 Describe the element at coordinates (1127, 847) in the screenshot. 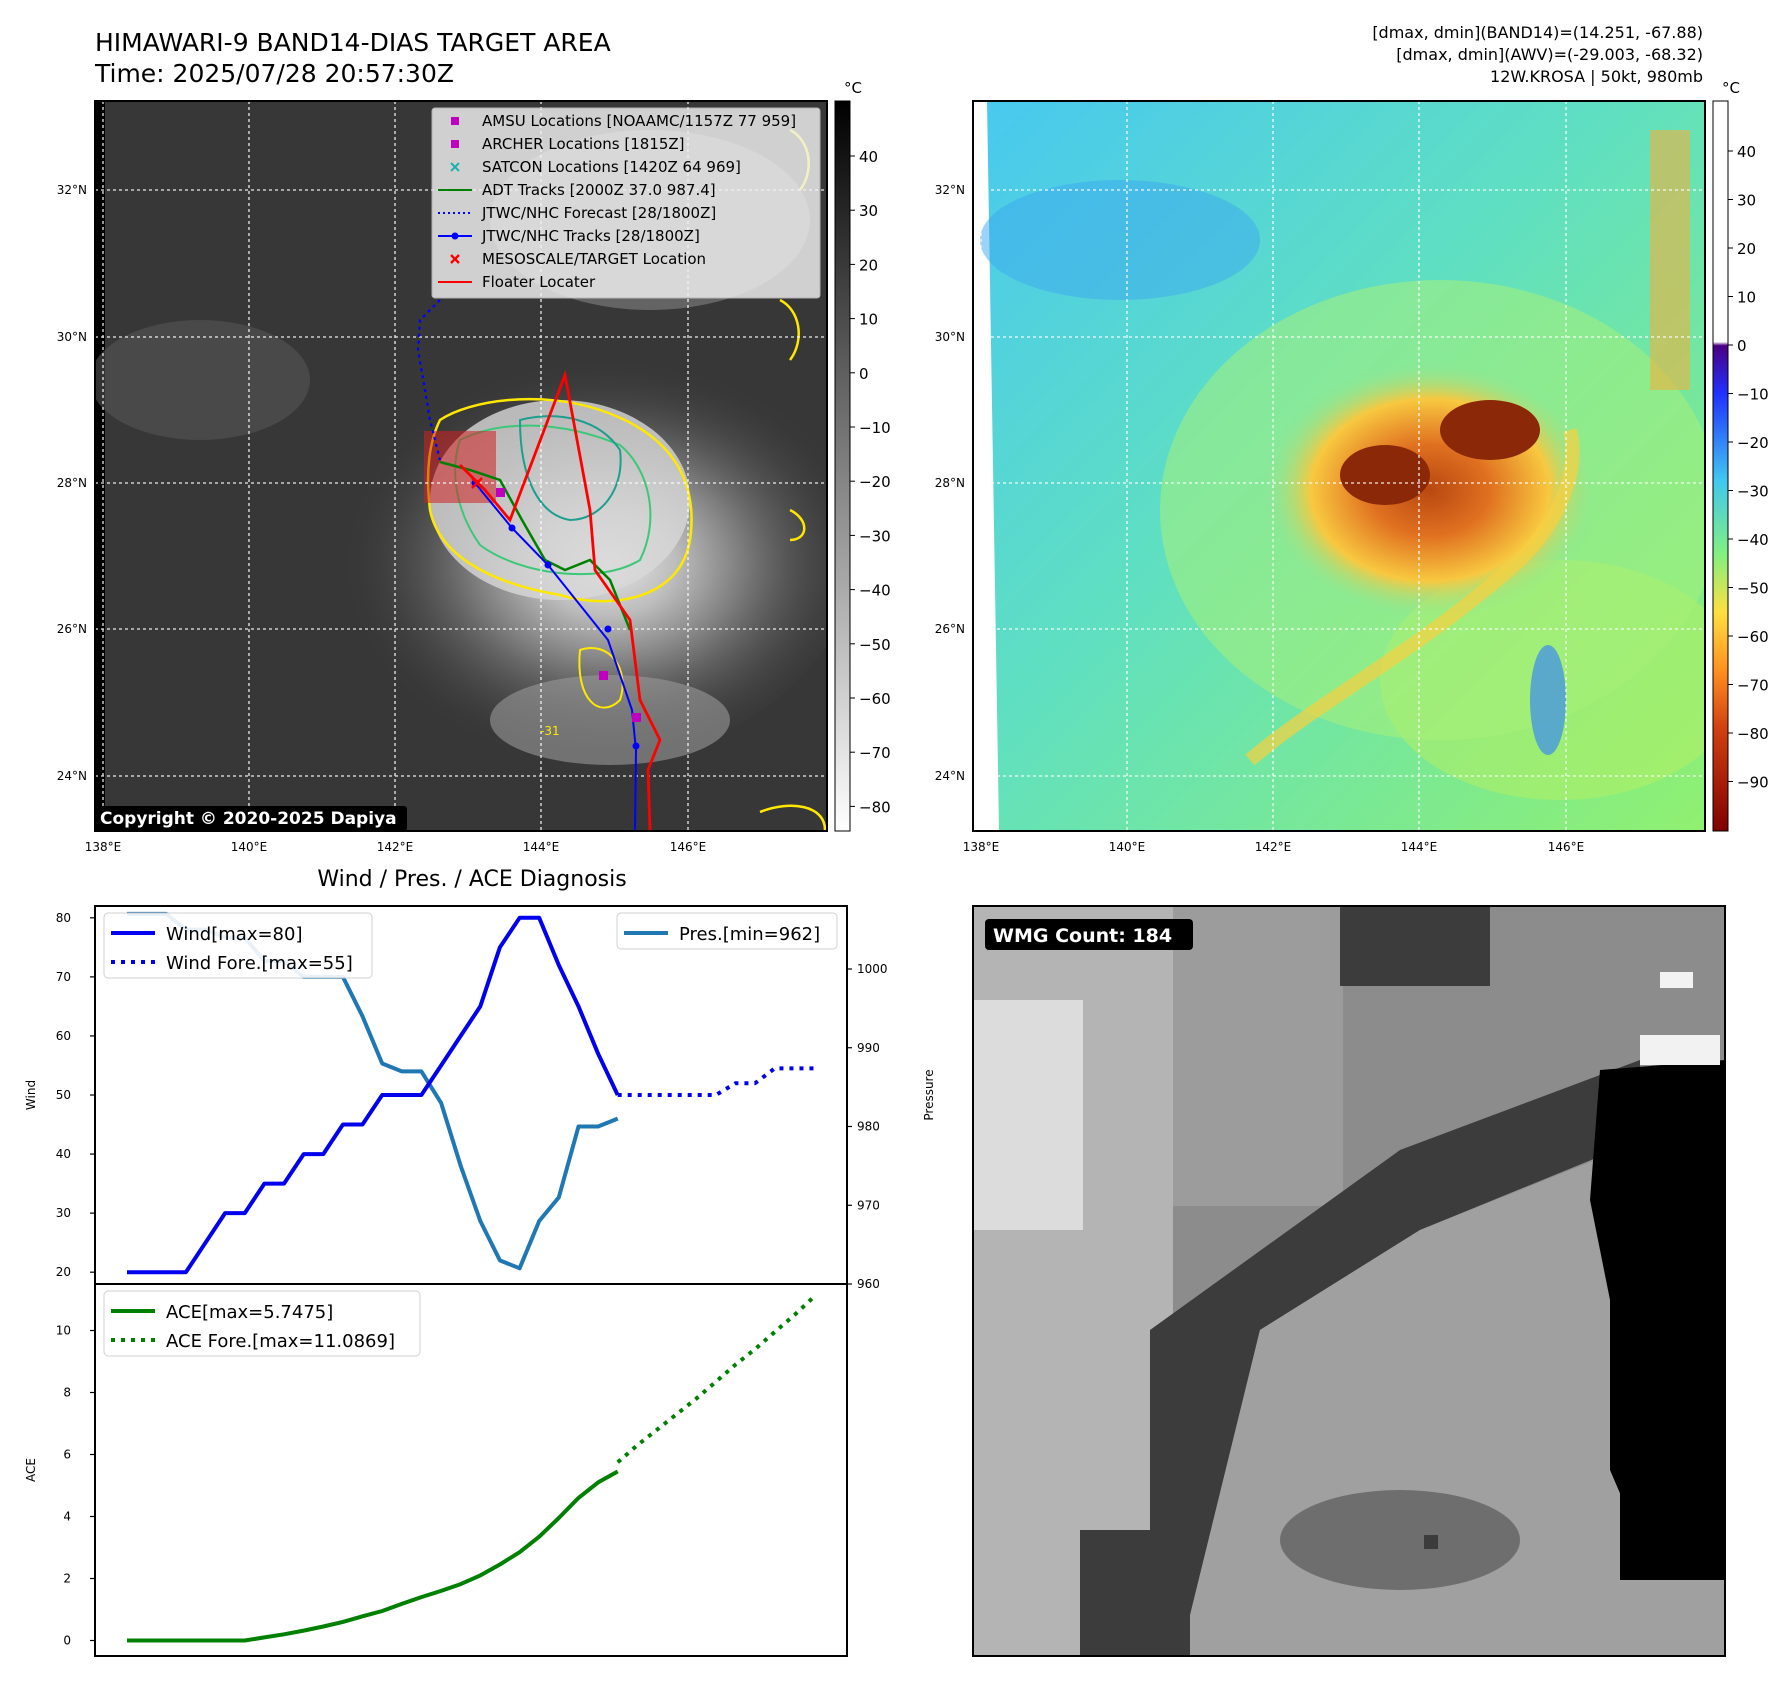

I see `awv-lon-140: 140°E` at that location.